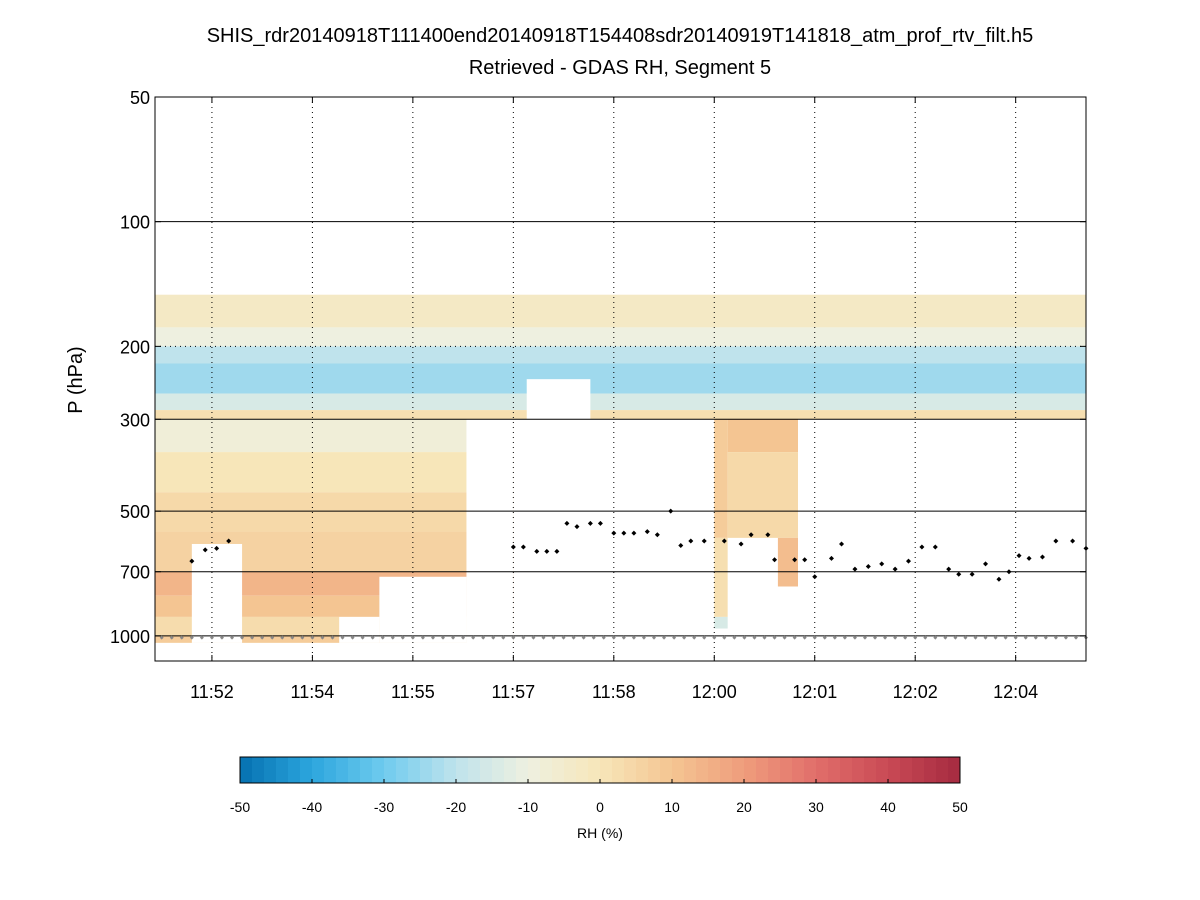  What do you see at coordinates (140, 98) in the screenshot?
I see `y-tick-label: 50` at bounding box center [140, 98].